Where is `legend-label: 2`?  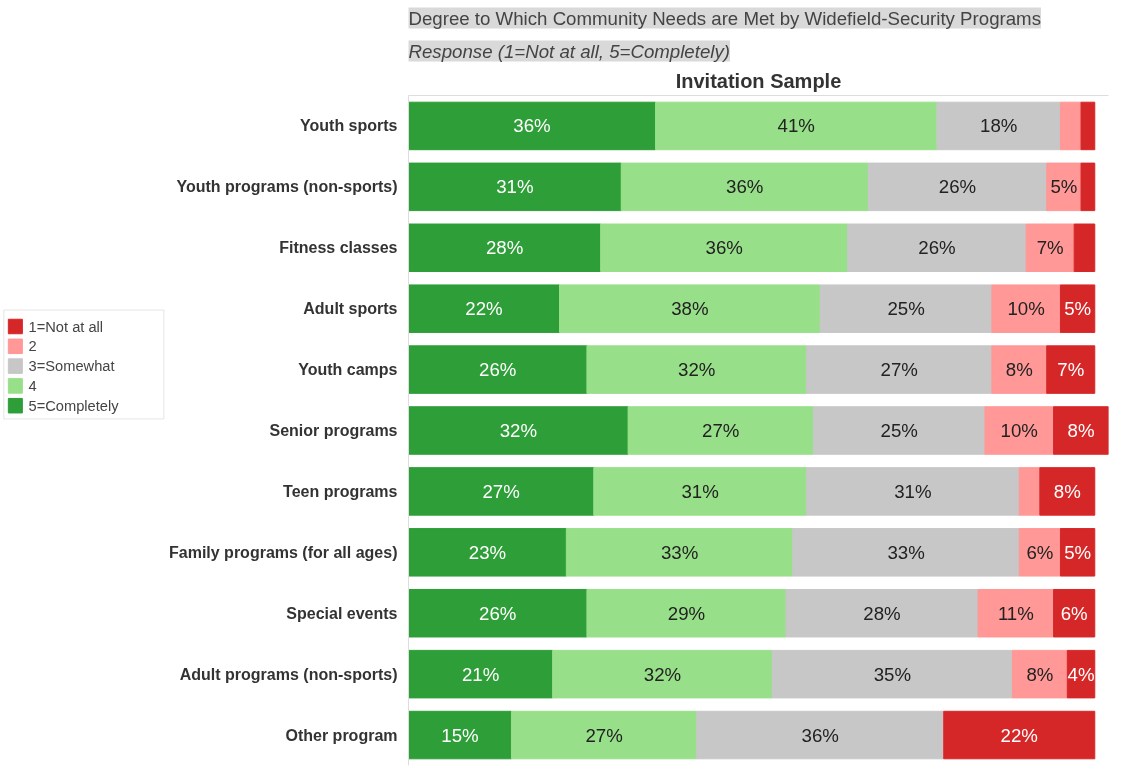
legend-label: 2 is located at coordinates (32, 346).